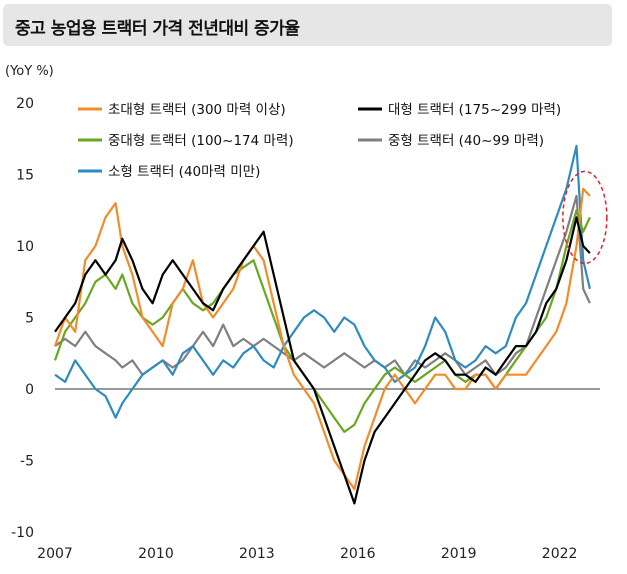  What do you see at coordinates (459, 554) in the screenshot?
I see `x-tick-label: 2019` at bounding box center [459, 554].